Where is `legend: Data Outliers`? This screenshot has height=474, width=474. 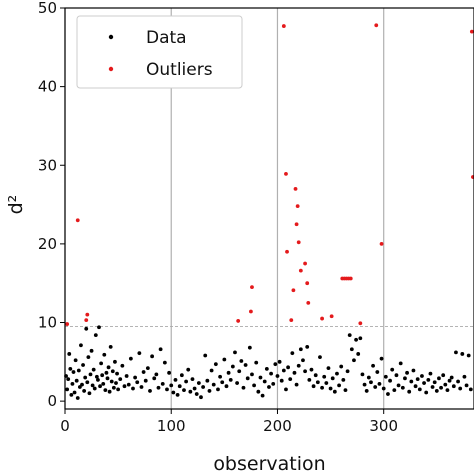 legend: Data Outliers is located at coordinates (159, 52).